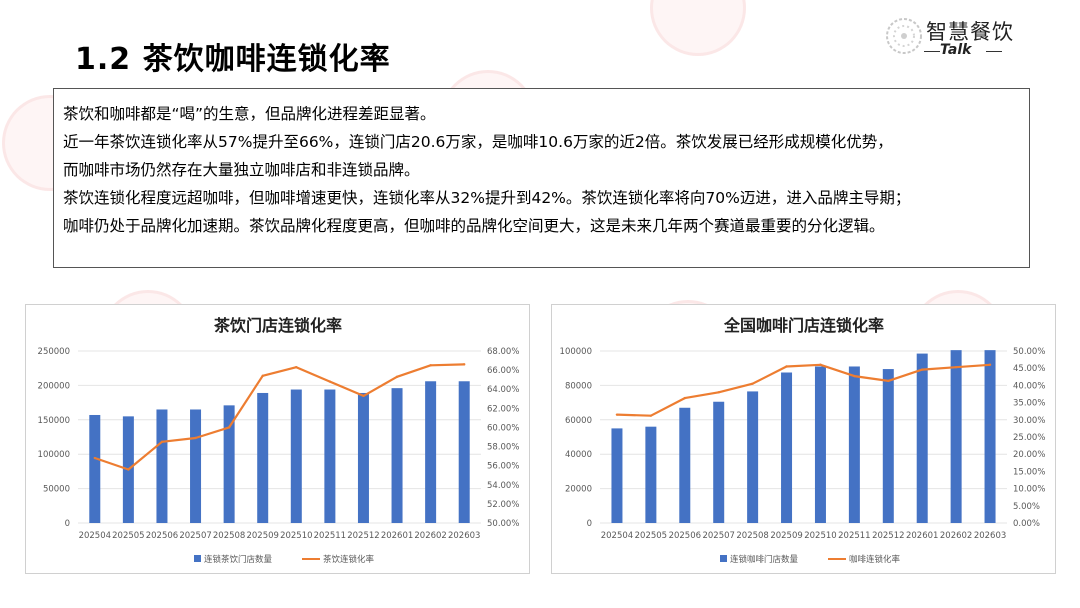  What do you see at coordinates (277, 325) in the screenshot?
I see `chart-title: 茶饮门店连锁化率` at bounding box center [277, 325].